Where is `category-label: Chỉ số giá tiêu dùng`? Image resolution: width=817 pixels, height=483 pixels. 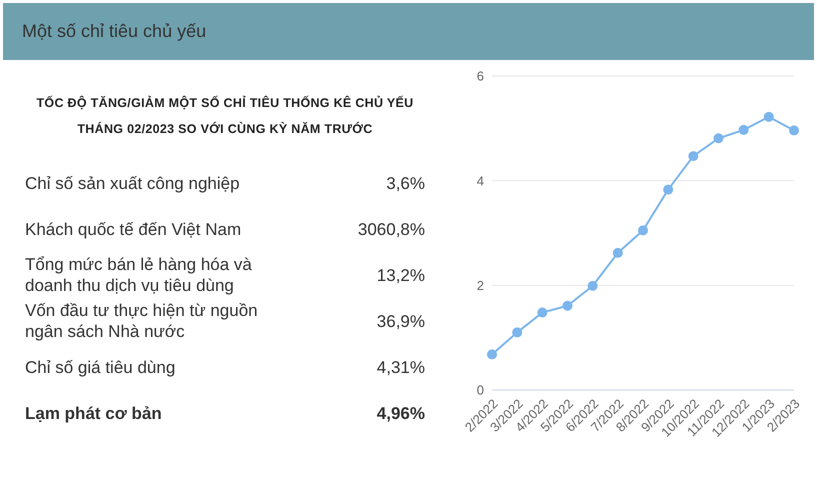
category-label: Chỉ số giá tiêu dùng is located at coordinates (100, 367).